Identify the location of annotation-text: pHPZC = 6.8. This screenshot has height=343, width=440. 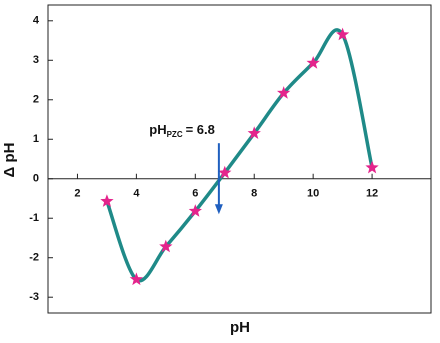
(182, 131).